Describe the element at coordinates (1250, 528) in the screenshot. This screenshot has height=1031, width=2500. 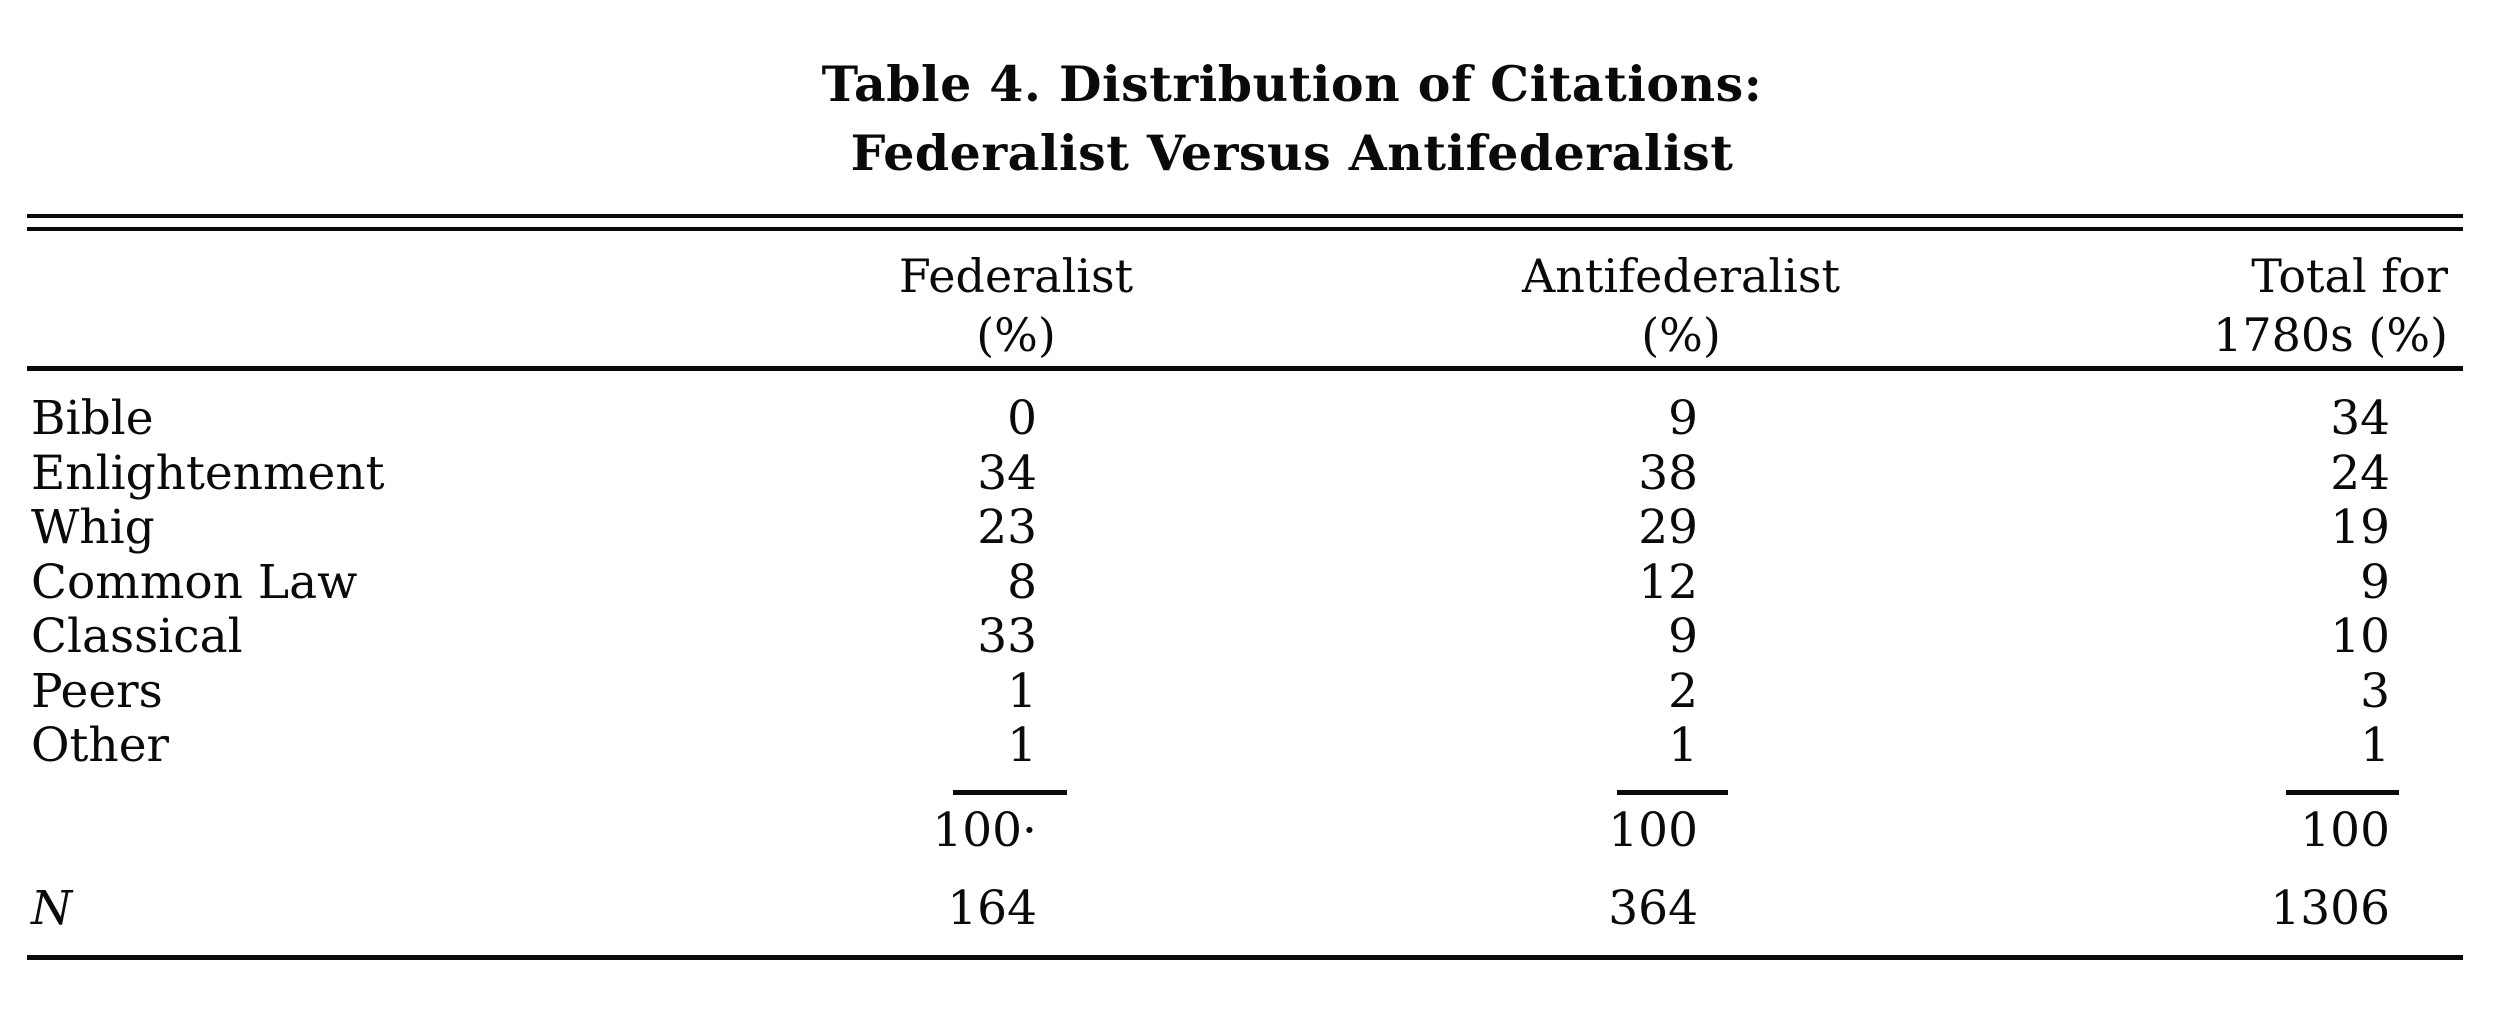
I see `table-row: Whig 23 29 19` at that location.